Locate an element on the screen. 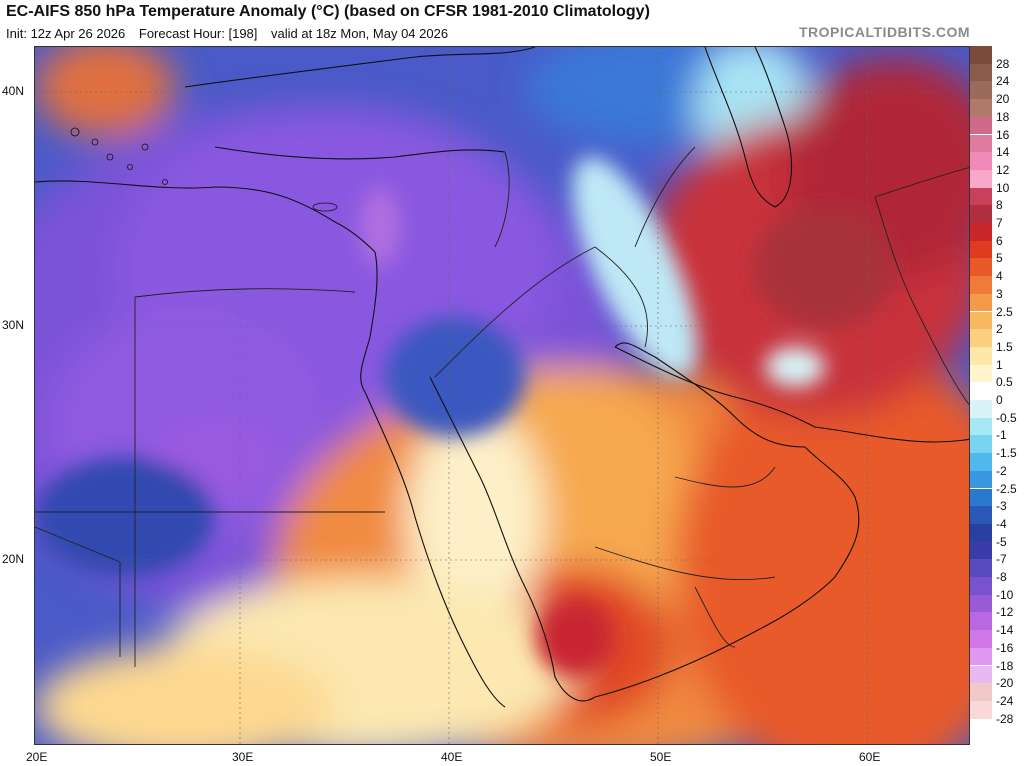 This screenshot has width=1024, height=766. colorbar-label: 3 is located at coordinates (999, 293).